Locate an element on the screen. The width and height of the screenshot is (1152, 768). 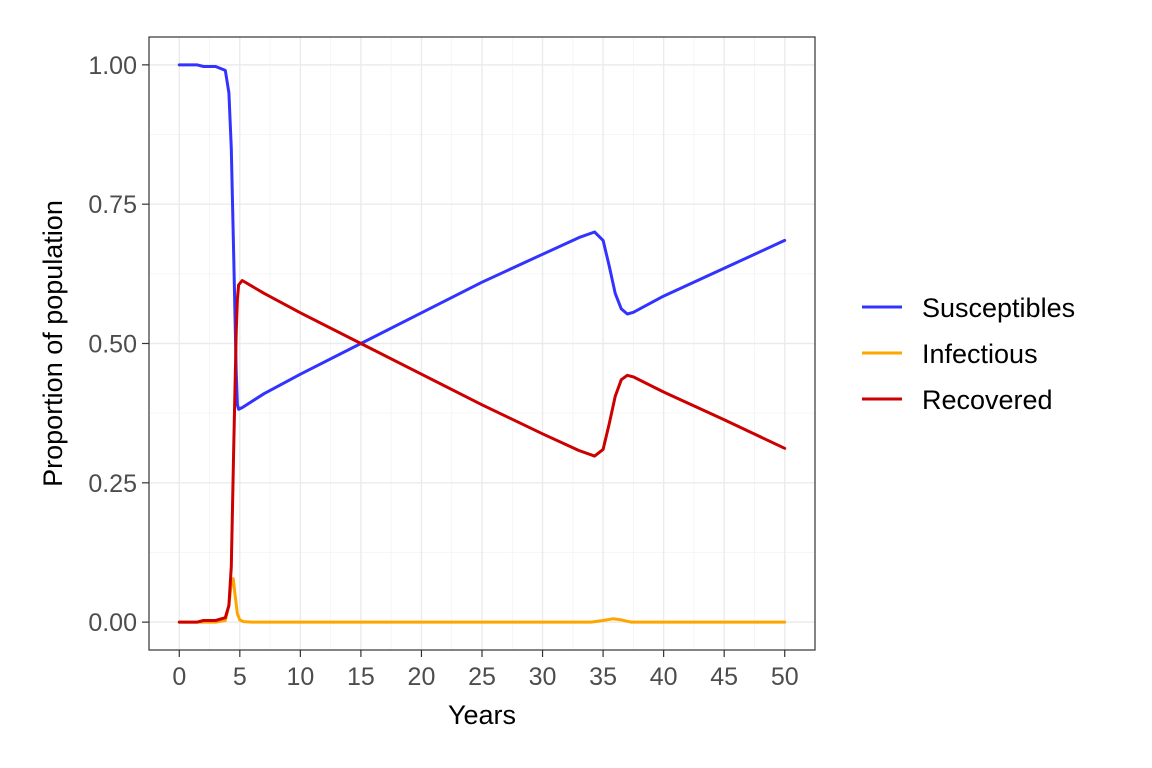
y-tick-label: 1.00 is located at coordinates (112, 66).